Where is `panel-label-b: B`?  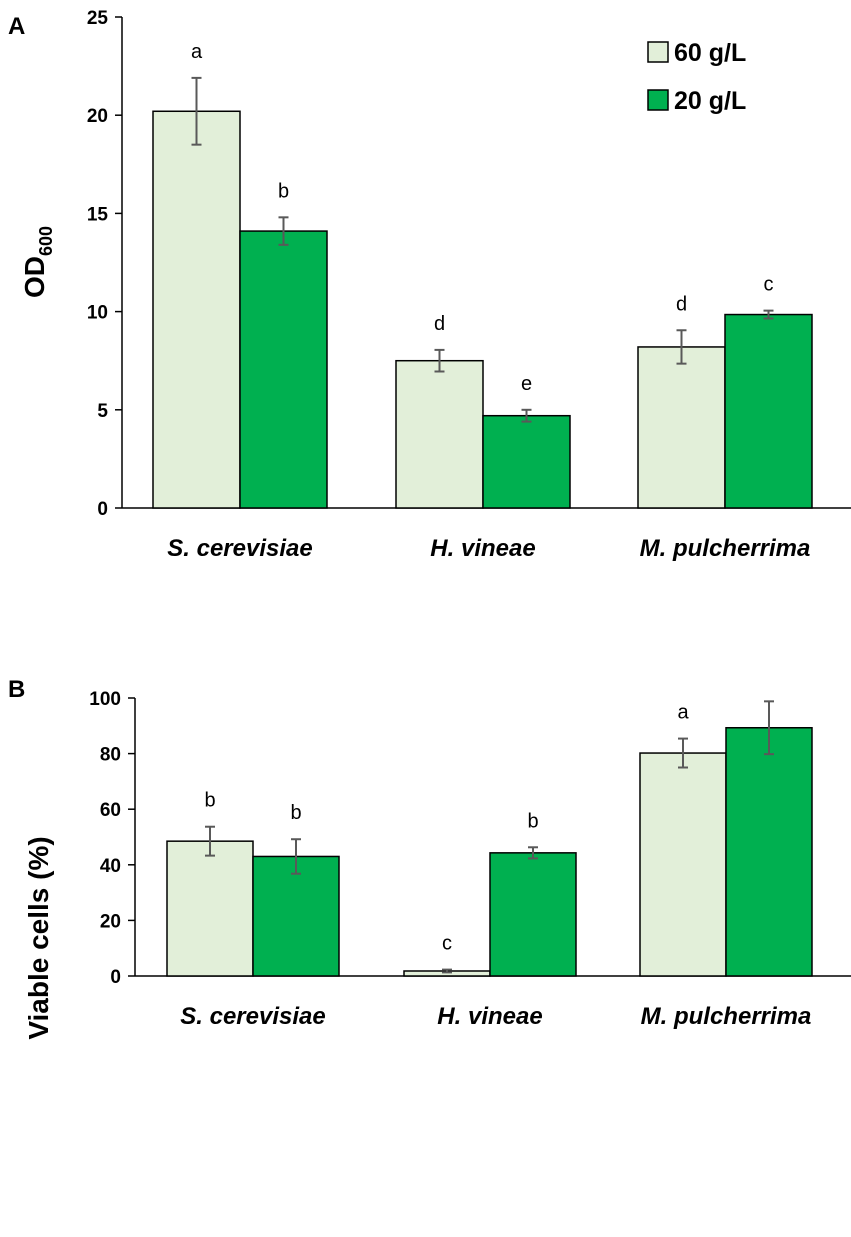 panel-label-b: B is located at coordinates (16, 689).